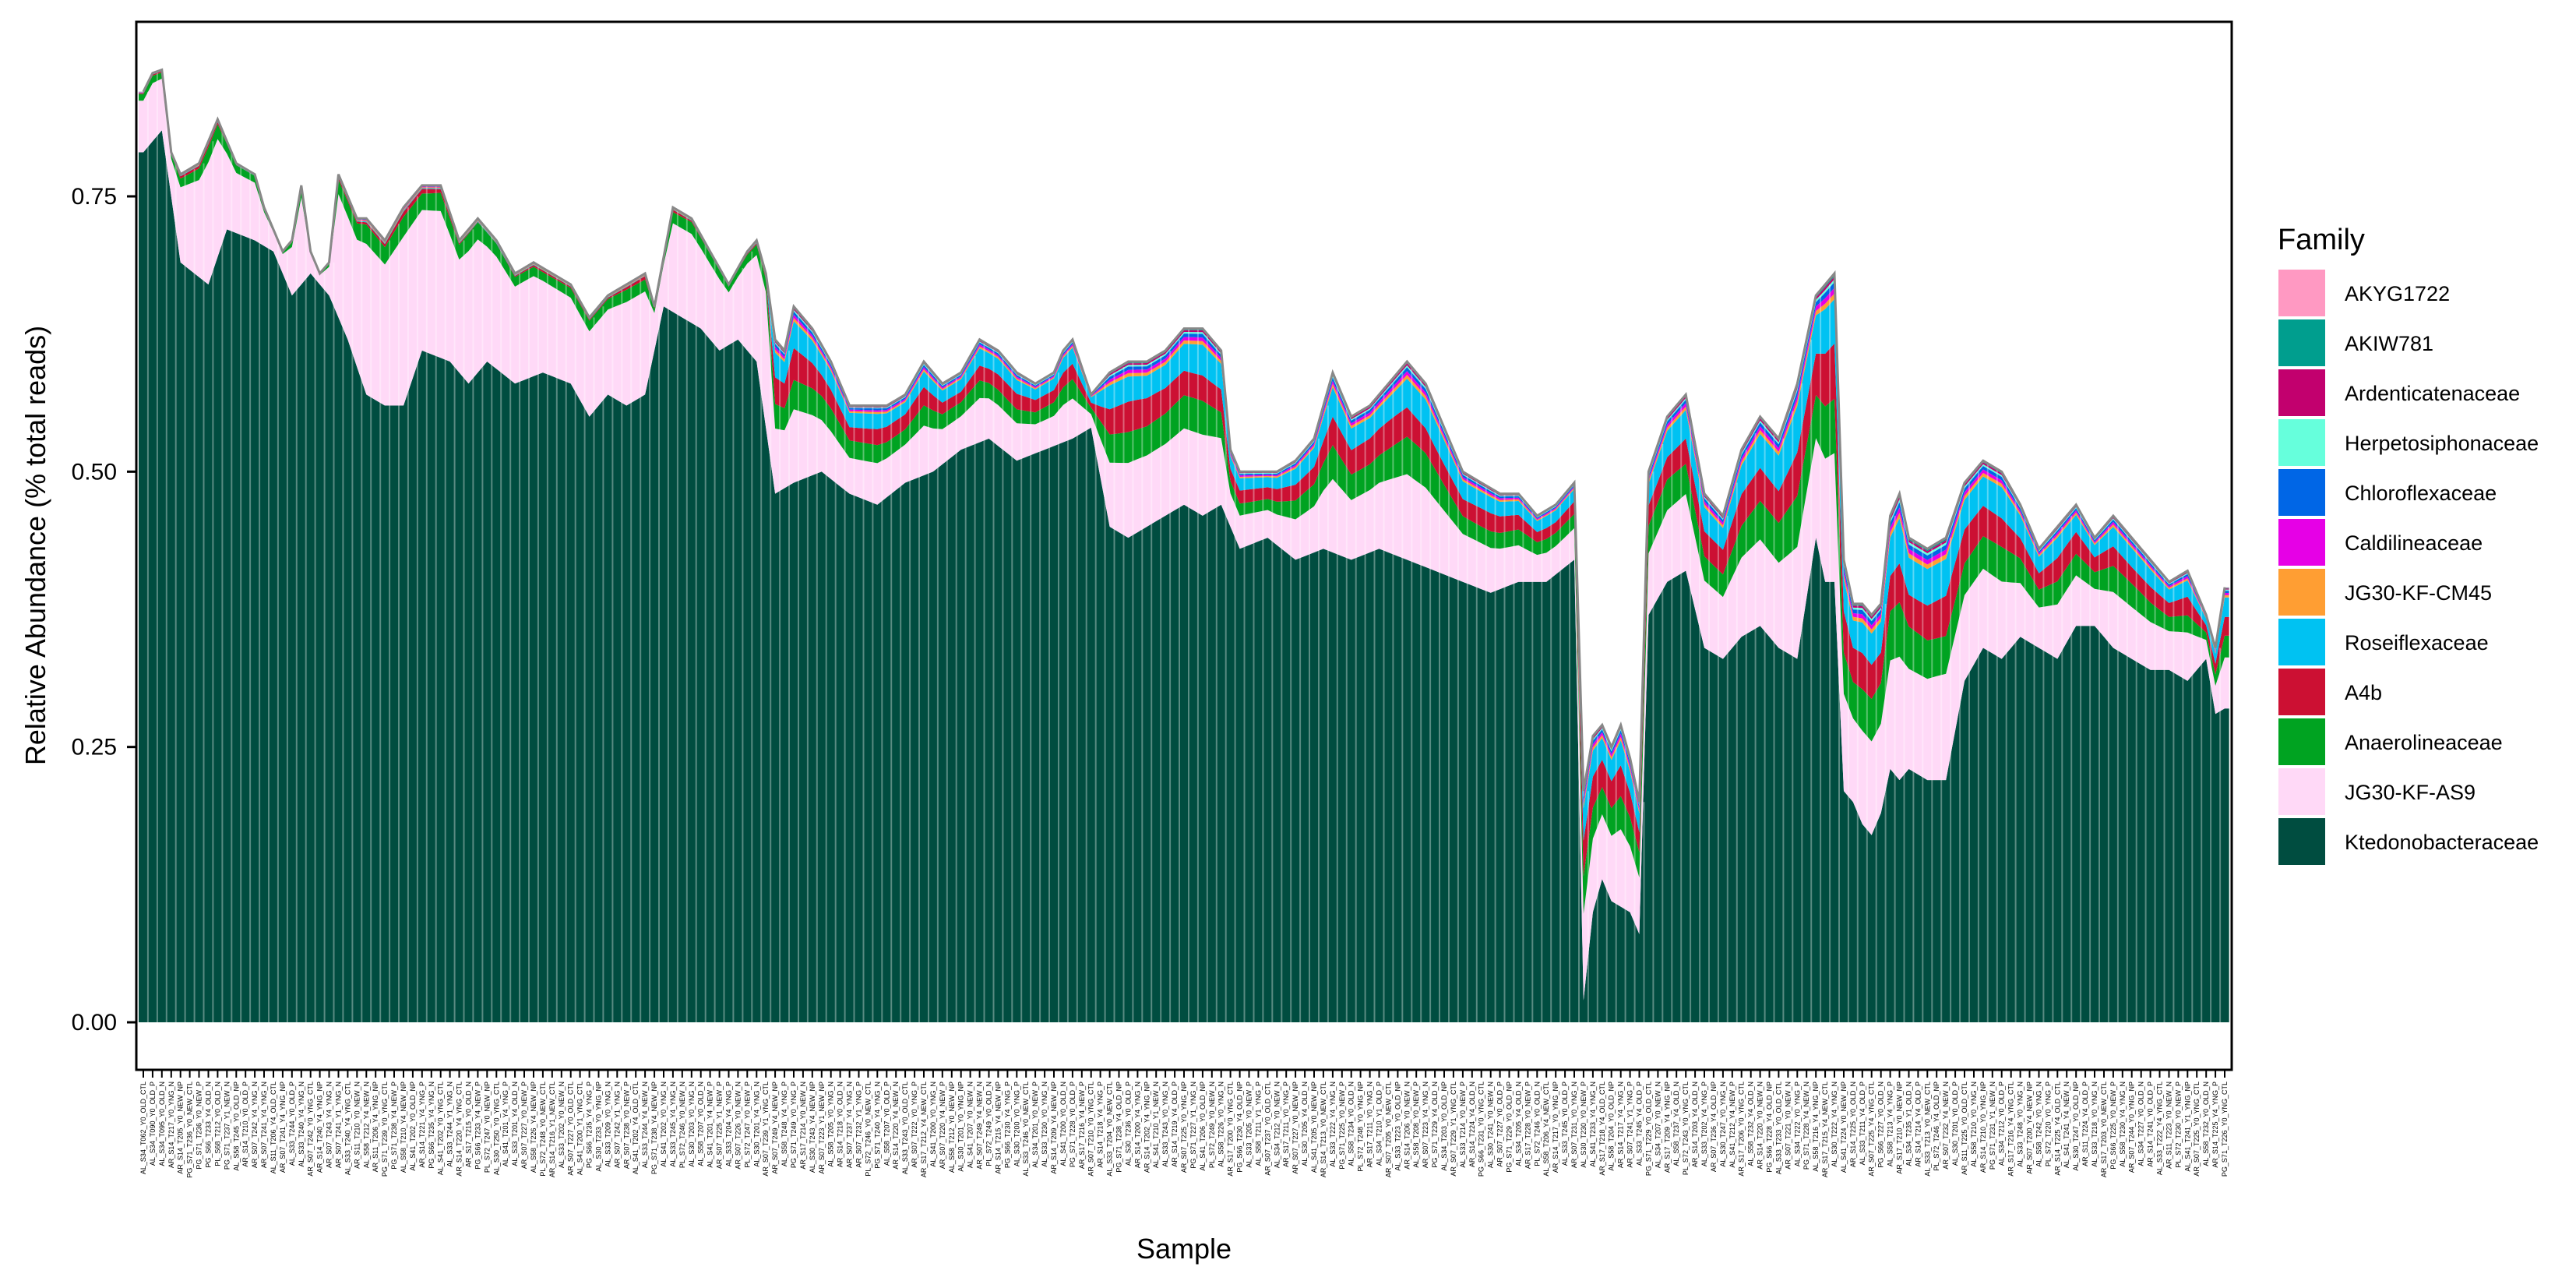 This screenshot has height=1288, width=2576. I want to click on x-tick-label: AR_S14_T221_Y4_YNG_P, so click(422, 1125).